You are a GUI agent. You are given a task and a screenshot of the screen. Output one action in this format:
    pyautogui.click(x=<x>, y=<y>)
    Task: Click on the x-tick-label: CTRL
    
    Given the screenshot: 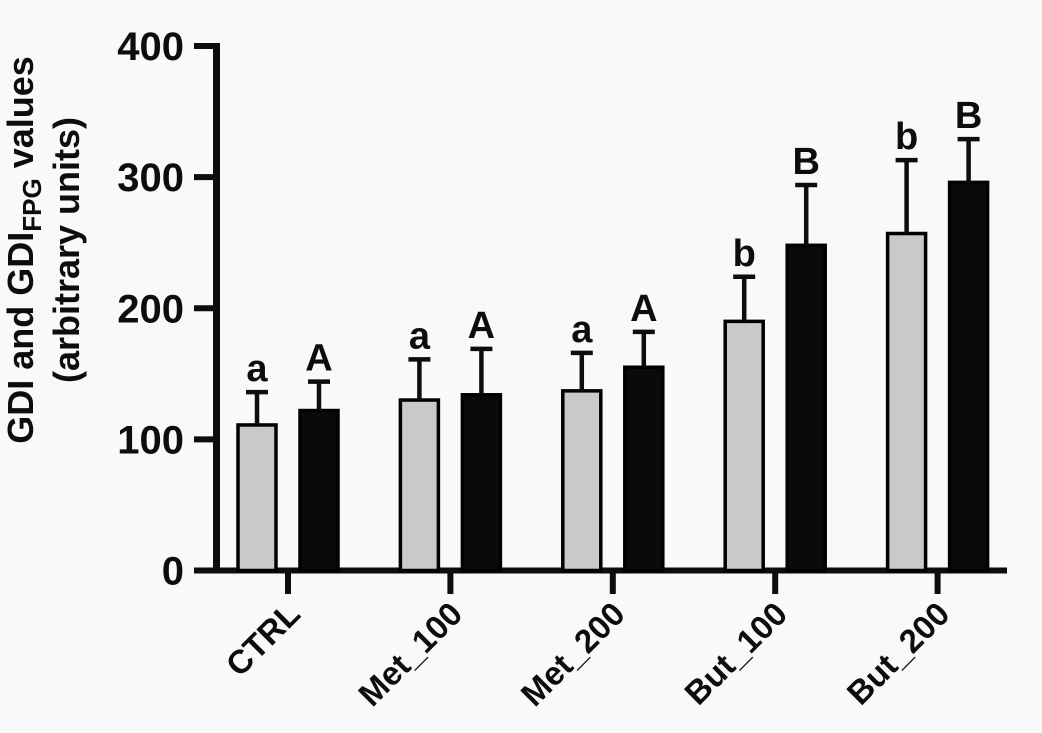 What is the action you would take?
    pyautogui.click(x=263, y=639)
    